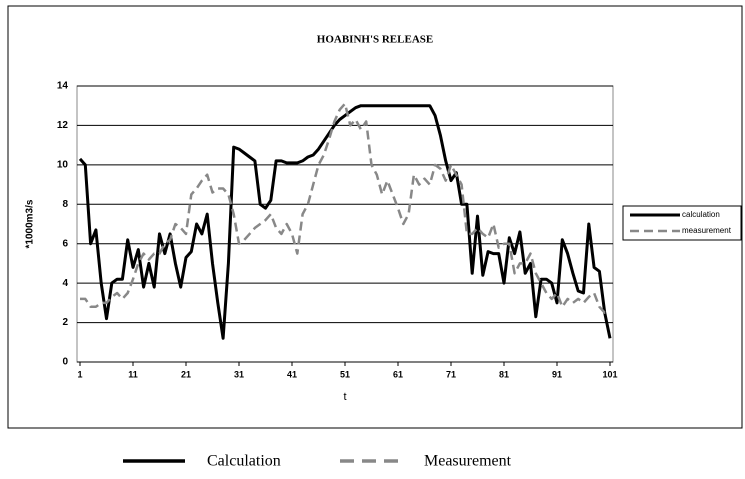 The height and width of the screenshot is (479, 745). Describe the element at coordinates (30, 223) in the screenshot. I see `y-axis-label: *1000m3/s` at that location.